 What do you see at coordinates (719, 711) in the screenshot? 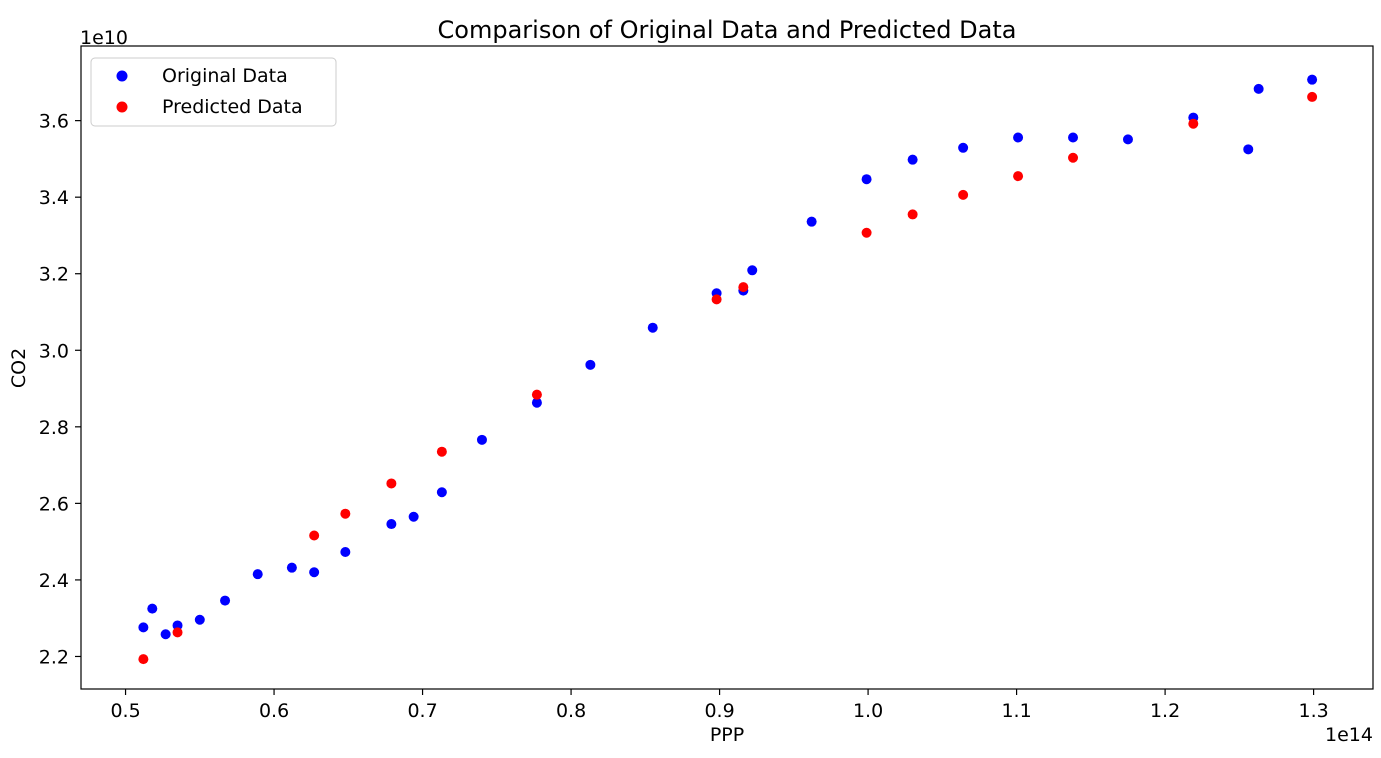
I see `x-tick-label: 0.9` at bounding box center [719, 711].